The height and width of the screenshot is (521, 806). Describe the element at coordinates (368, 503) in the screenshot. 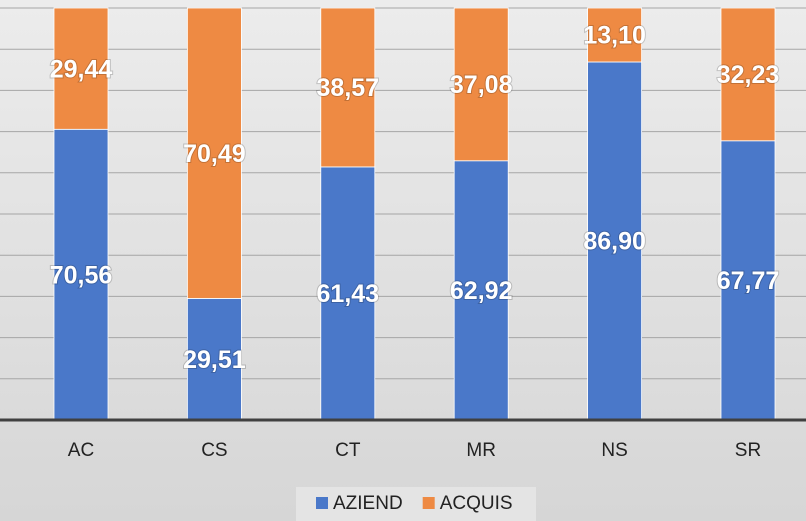

I see `legend-label: AZIEND` at that location.